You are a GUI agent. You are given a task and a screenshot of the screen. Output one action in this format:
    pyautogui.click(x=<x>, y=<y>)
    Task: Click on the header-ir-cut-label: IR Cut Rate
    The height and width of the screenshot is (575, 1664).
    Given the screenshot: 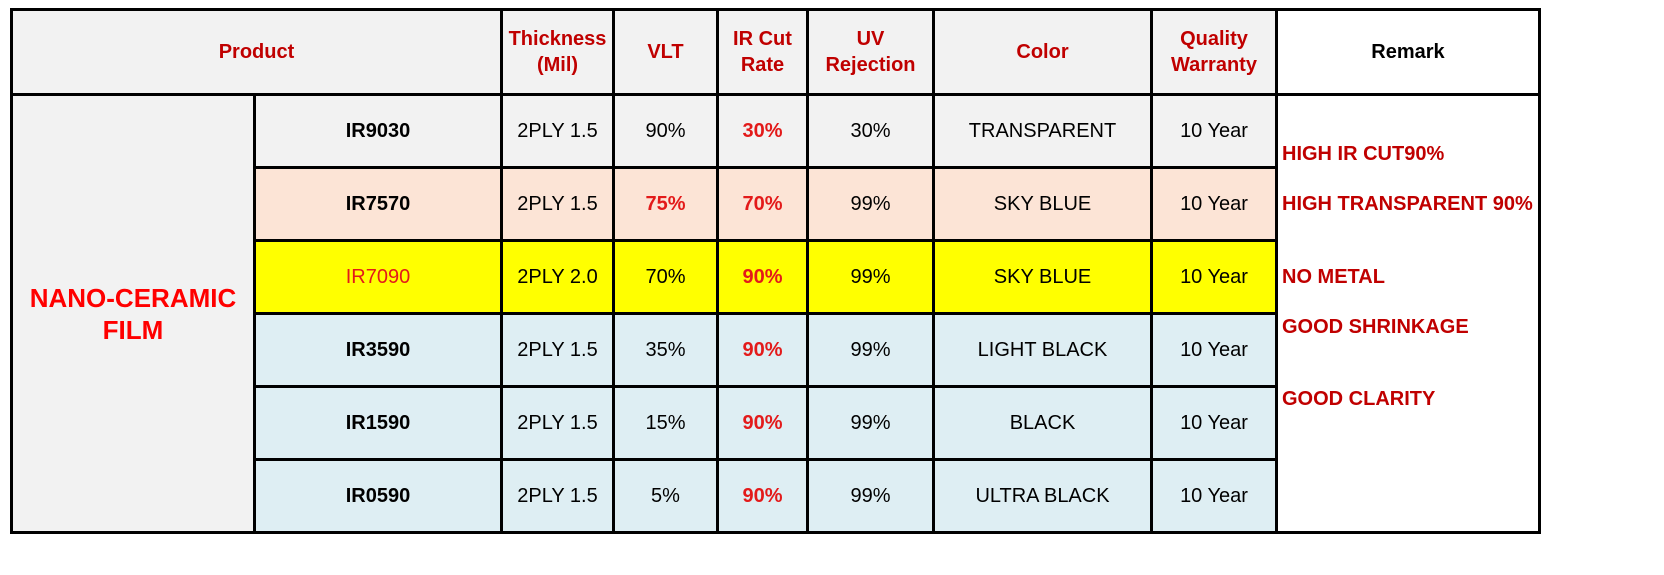 What is the action you would take?
    pyautogui.click(x=762, y=52)
    